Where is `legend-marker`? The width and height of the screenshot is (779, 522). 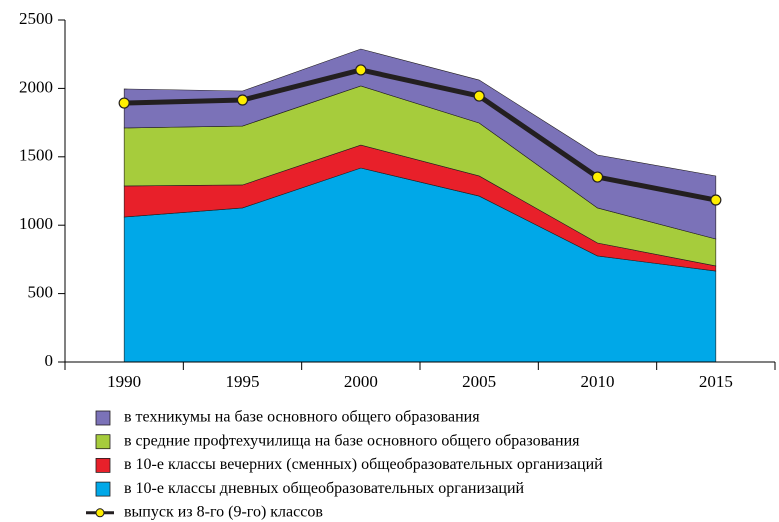
legend-marker is located at coordinates (100, 513).